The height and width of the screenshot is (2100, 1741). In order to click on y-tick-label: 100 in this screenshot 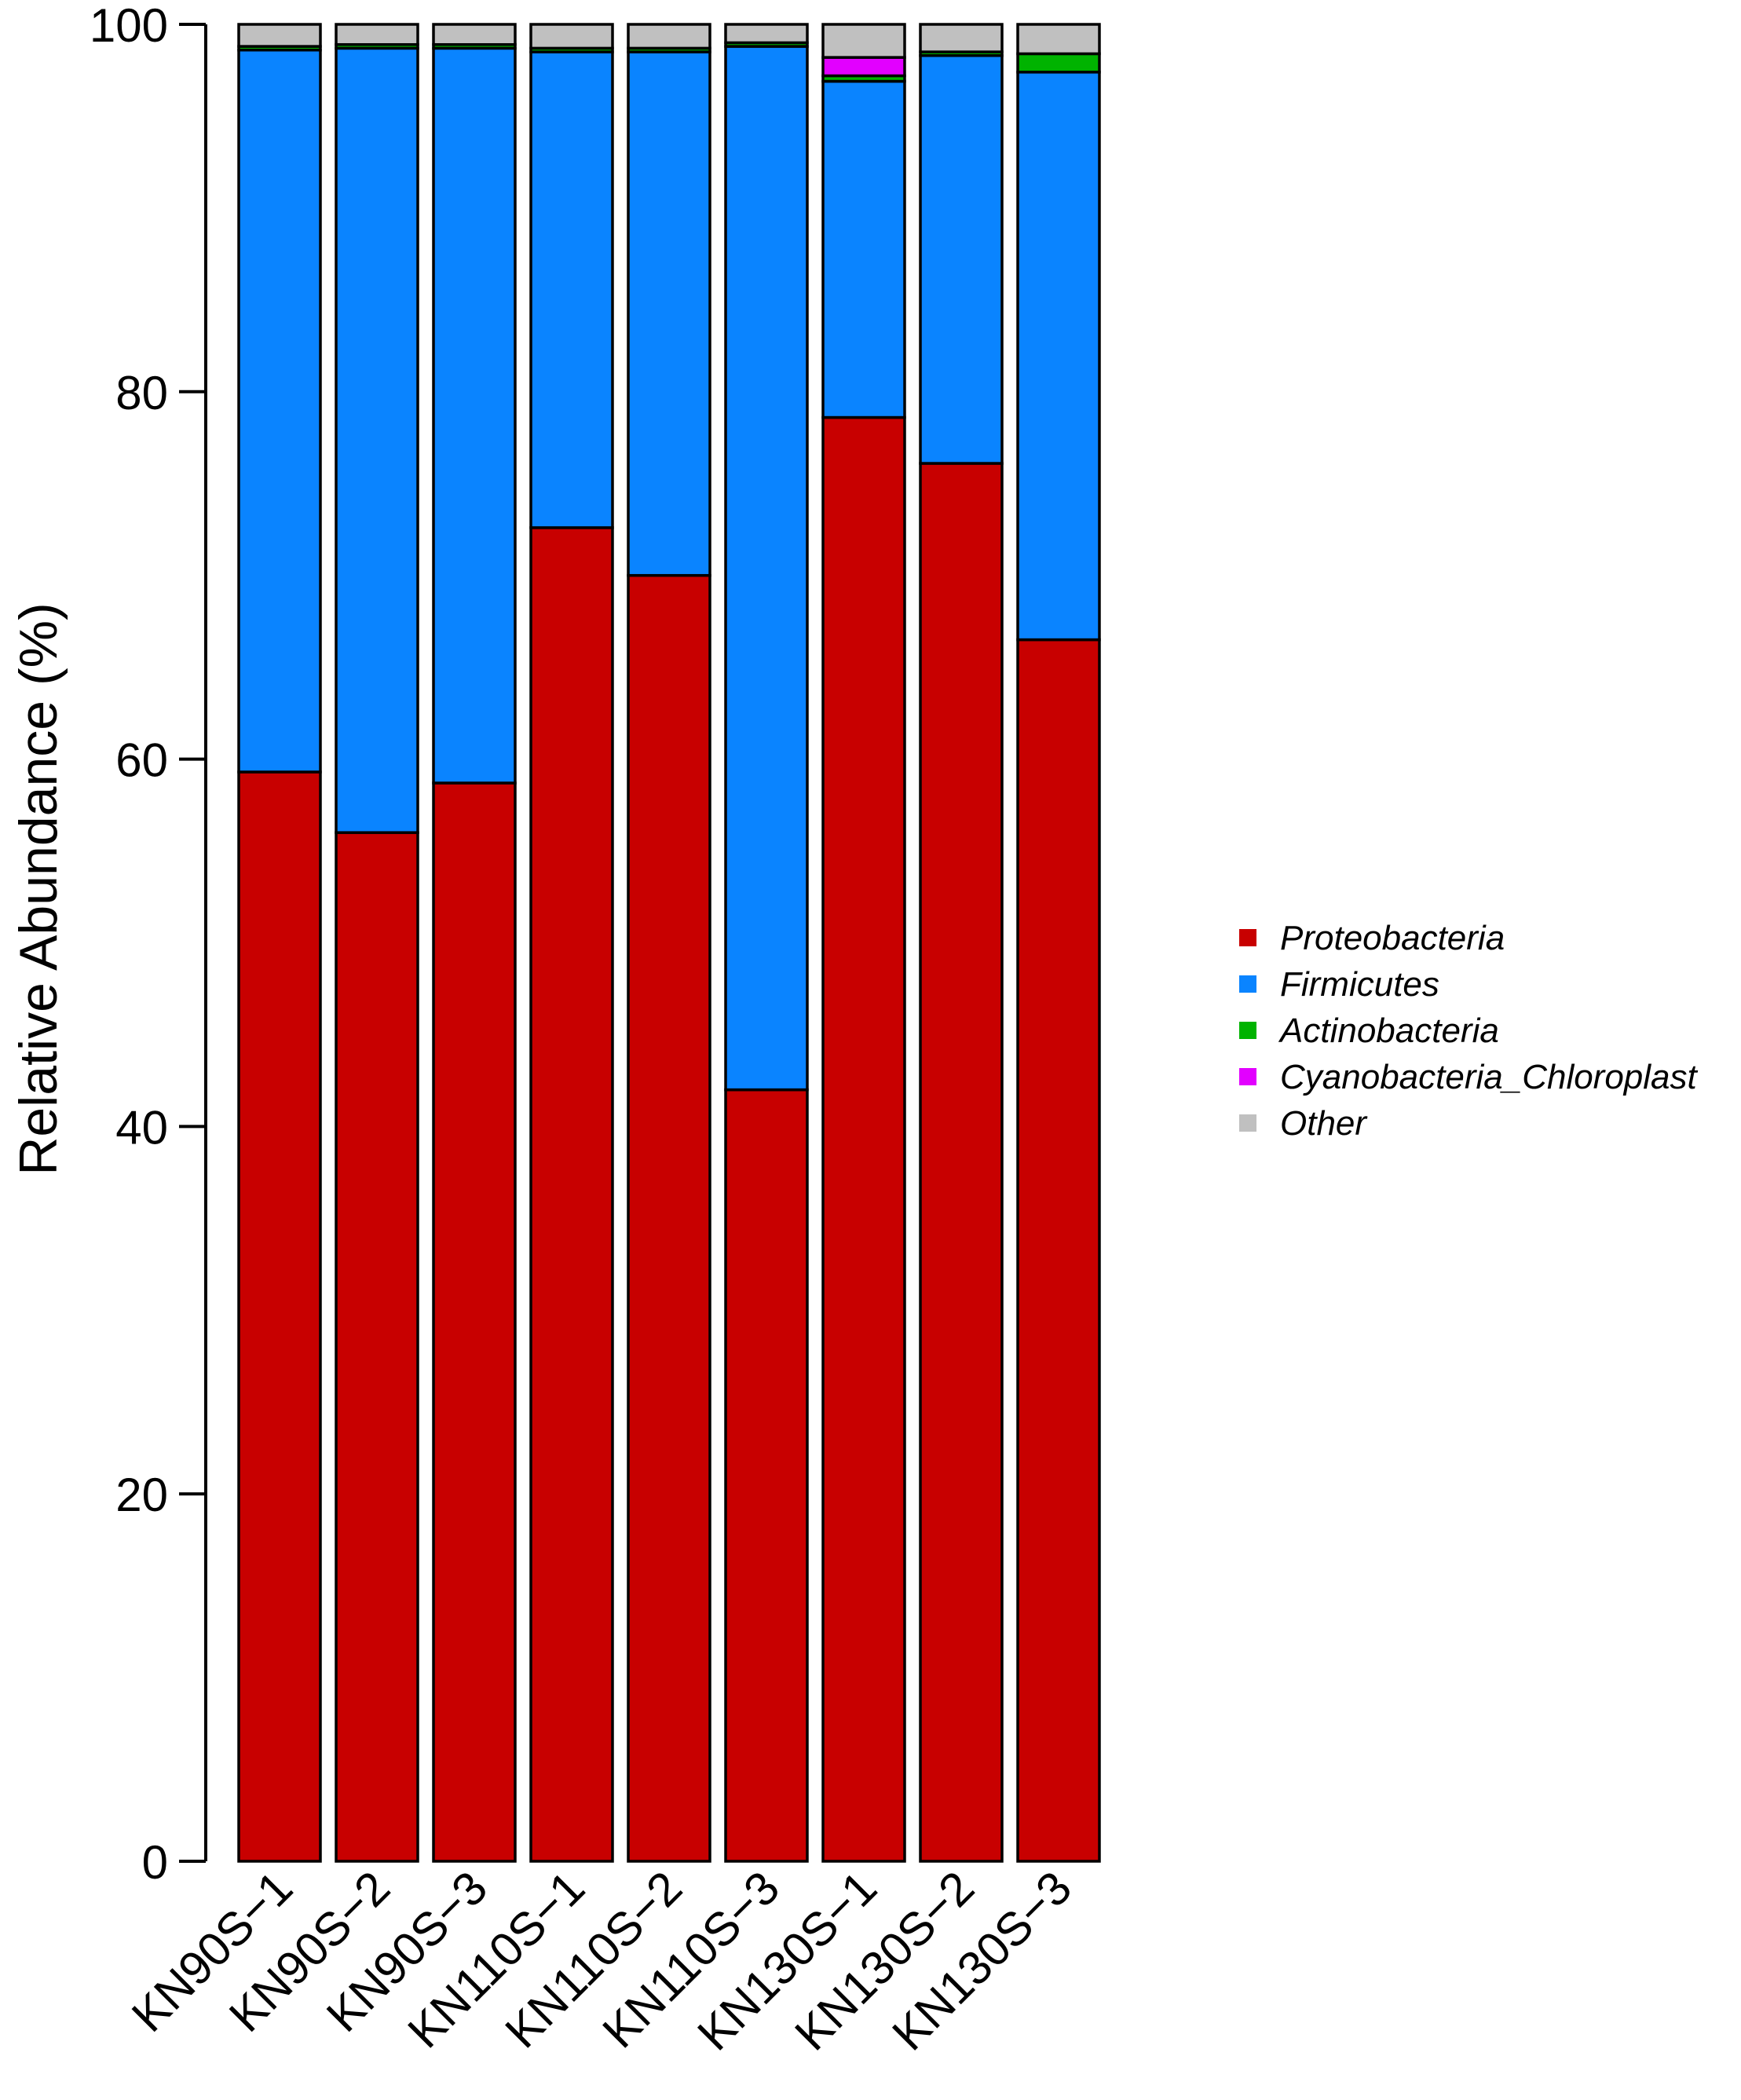, I will do `click(129, 26)`.